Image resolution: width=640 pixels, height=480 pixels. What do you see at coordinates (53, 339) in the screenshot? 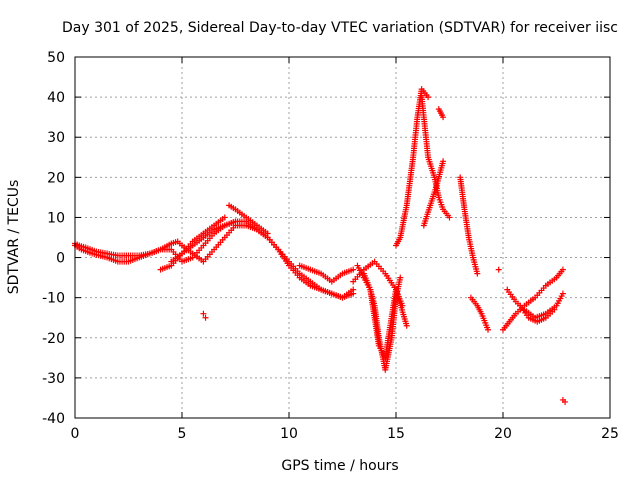
I see `y-tick-label: -20` at bounding box center [53, 339].